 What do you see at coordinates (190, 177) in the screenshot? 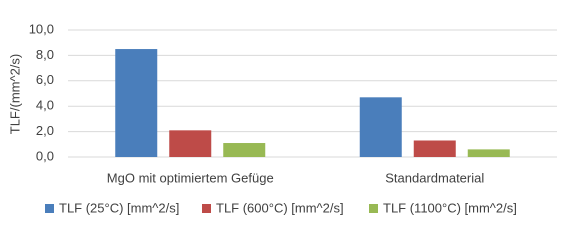
I see `x-tick-label: MgO mit optimiertem Gefüge` at bounding box center [190, 177].